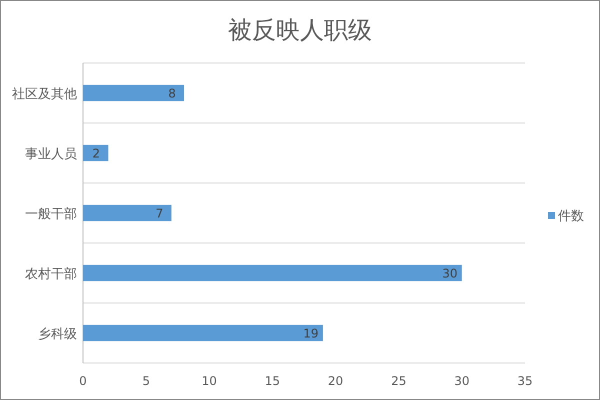 Image resolution: width=600 pixels, height=400 pixels. What do you see at coordinates (450, 273) in the screenshot?
I see `data-label: 30` at bounding box center [450, 273].